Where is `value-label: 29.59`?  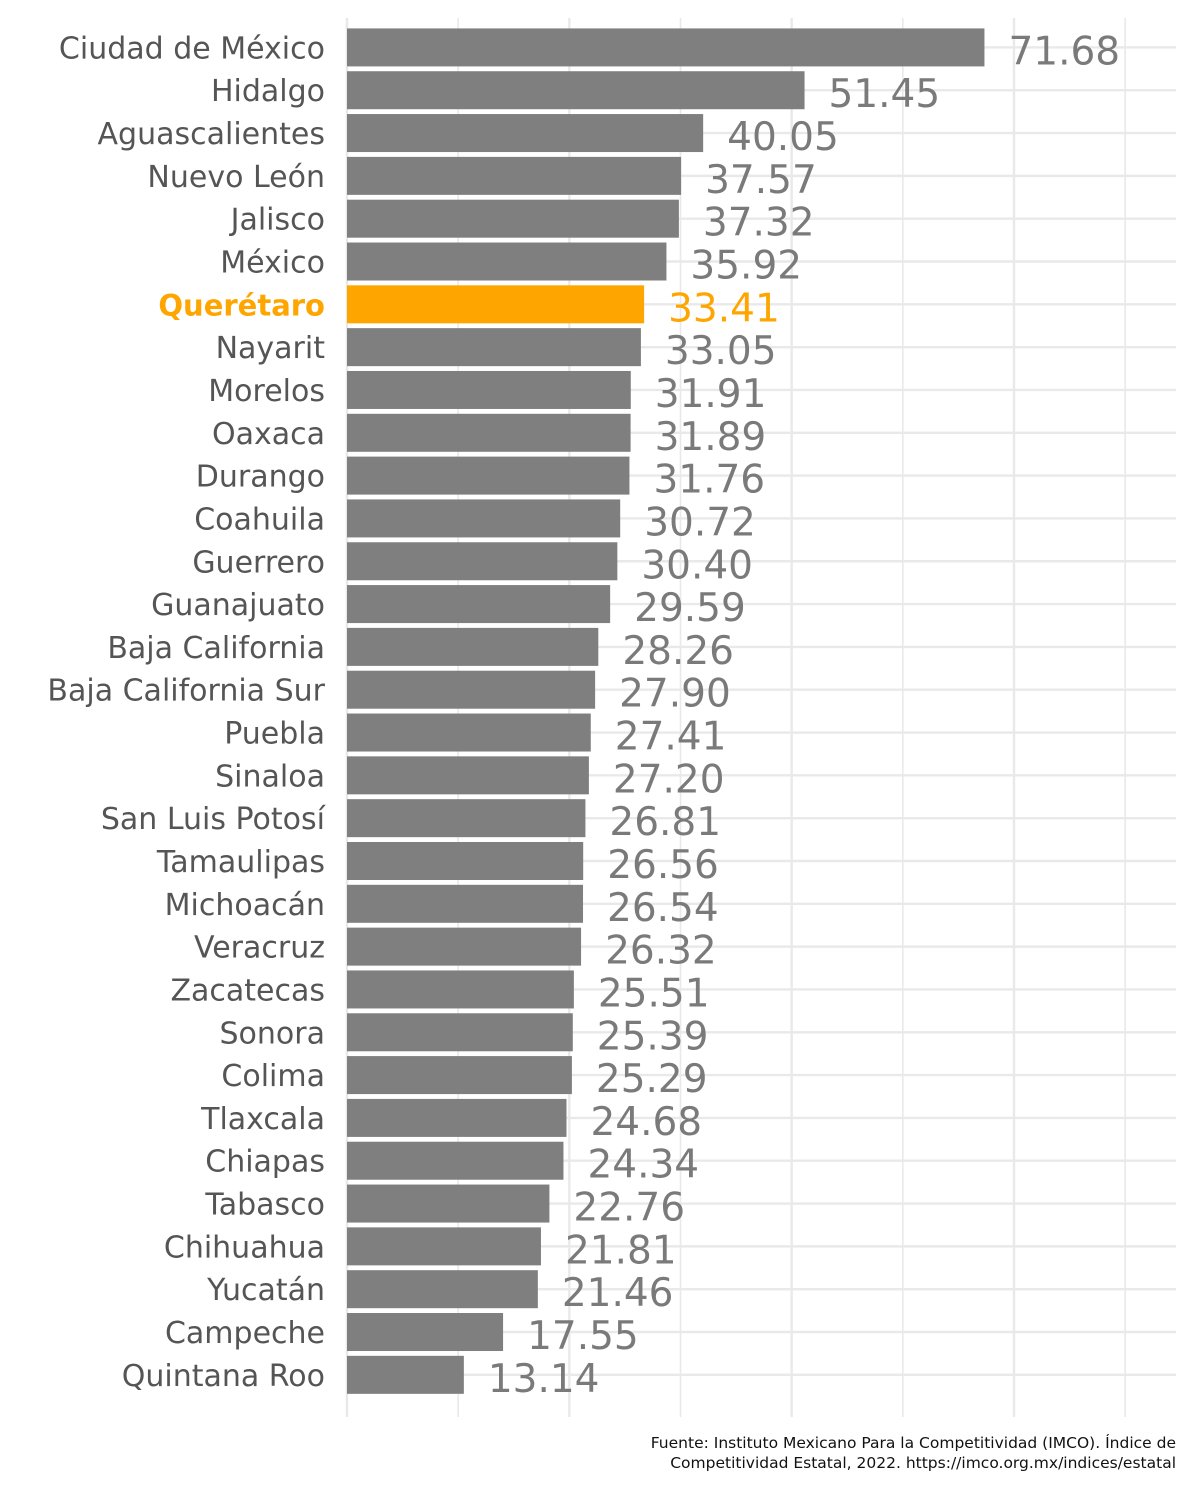 value-label: 29.59 is located at coordinates (690, 608).